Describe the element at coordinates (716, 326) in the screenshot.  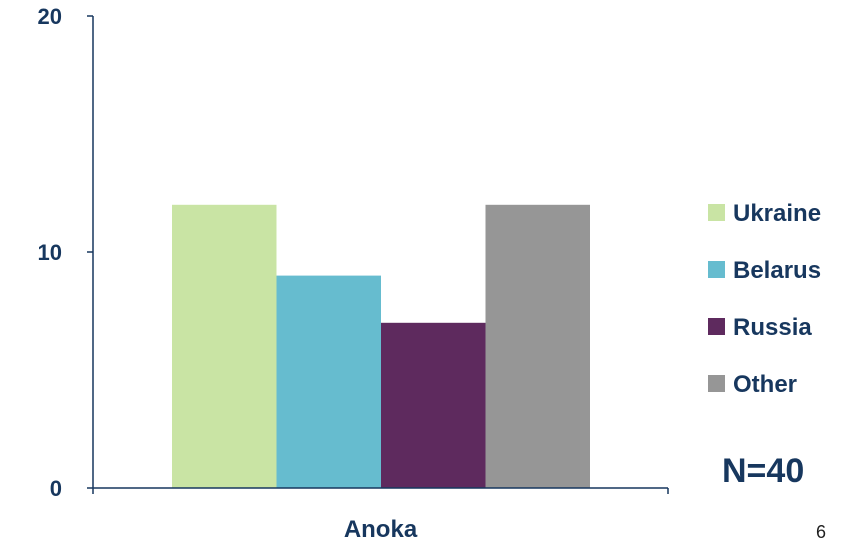
I see `legend-swatch-russia` at that location.